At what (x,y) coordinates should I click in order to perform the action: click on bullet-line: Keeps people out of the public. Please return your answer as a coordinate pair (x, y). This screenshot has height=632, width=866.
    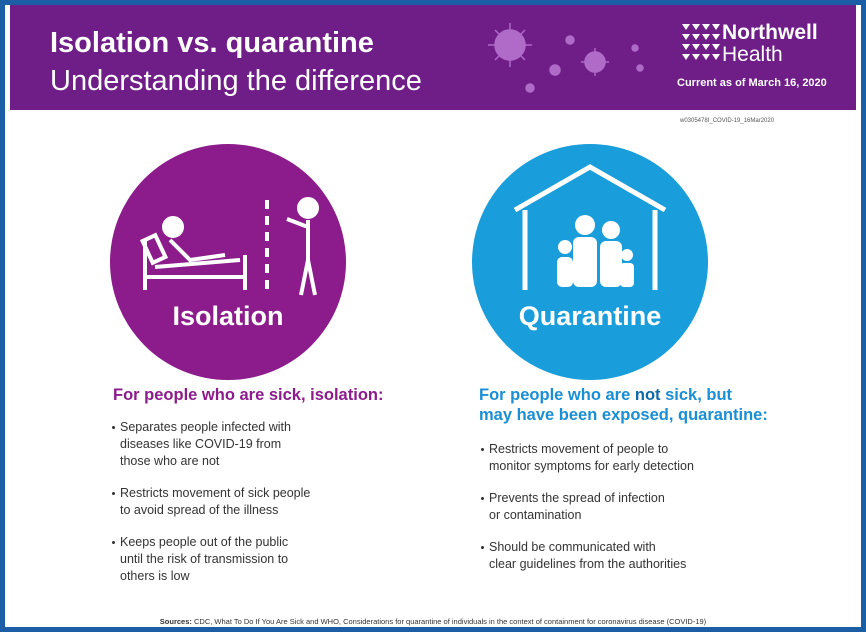
    Looking at the image, I should click on (204, 542).